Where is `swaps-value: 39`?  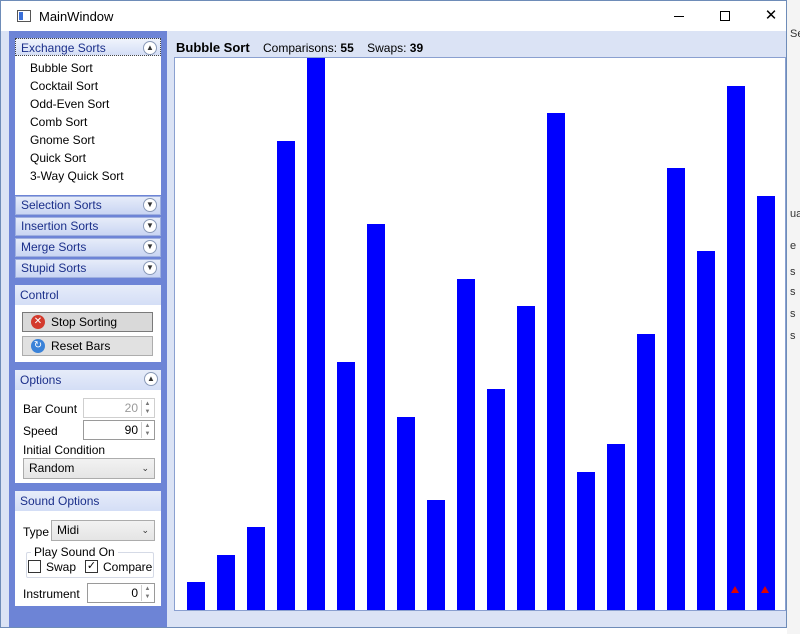 swaps-value: 39 is located at coordinates (416, 48).